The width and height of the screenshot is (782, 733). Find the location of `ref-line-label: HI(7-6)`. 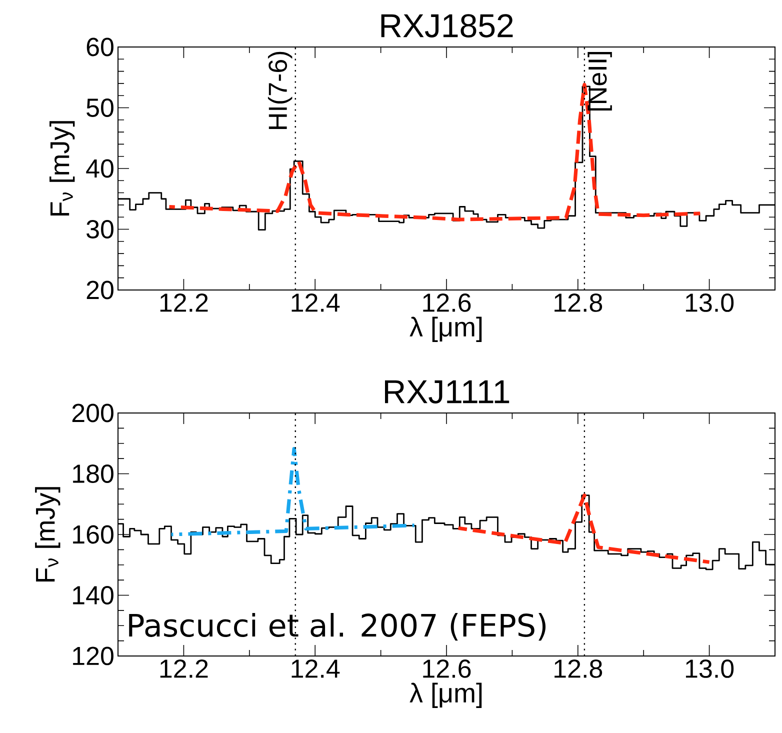

ref-line-label: HI(7-6) is located at coordinates (280, 90).